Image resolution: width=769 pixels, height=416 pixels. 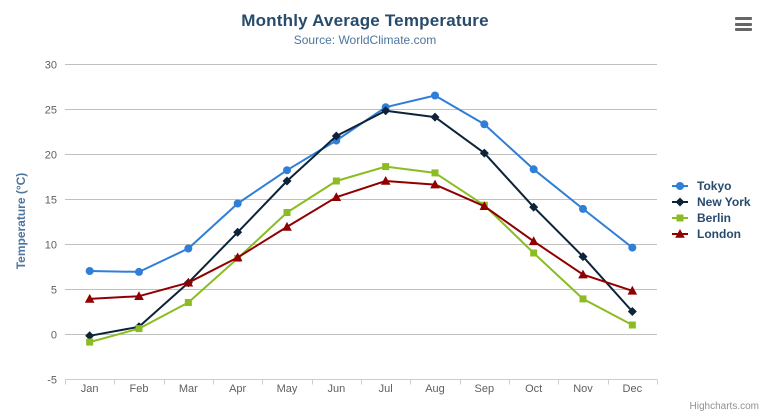 I want to click on legend-item-new-york: New York, so click(x=711, y=202).